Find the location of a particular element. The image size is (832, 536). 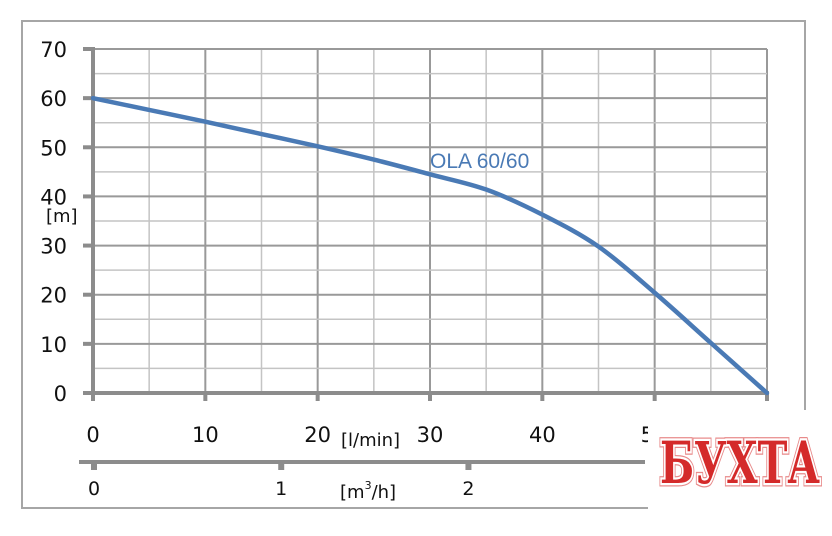

y-tick-label: 60 is located at coordinates (53, 99).